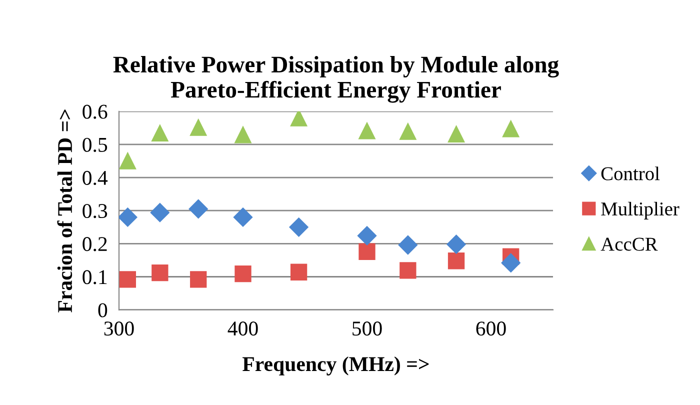 Image resolution: width=700 pixels, height=405 pixels. I want to click on legend-label: AccCR, so click(629, 244).